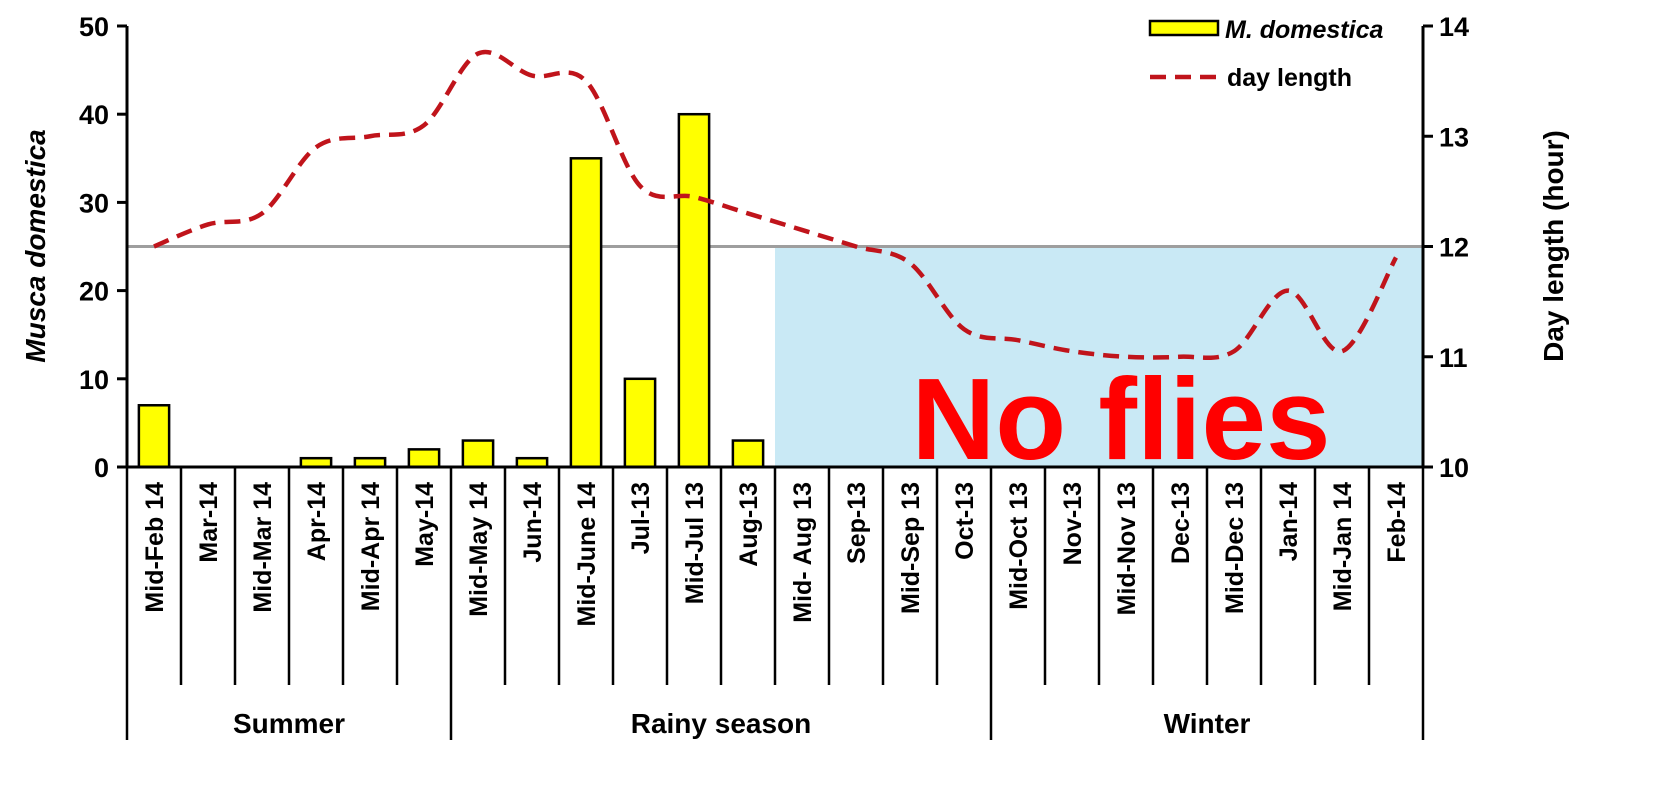  Describe the element at coordinates (94, 380) in the screenshot. I see `y-tick-label: 10` at that location.